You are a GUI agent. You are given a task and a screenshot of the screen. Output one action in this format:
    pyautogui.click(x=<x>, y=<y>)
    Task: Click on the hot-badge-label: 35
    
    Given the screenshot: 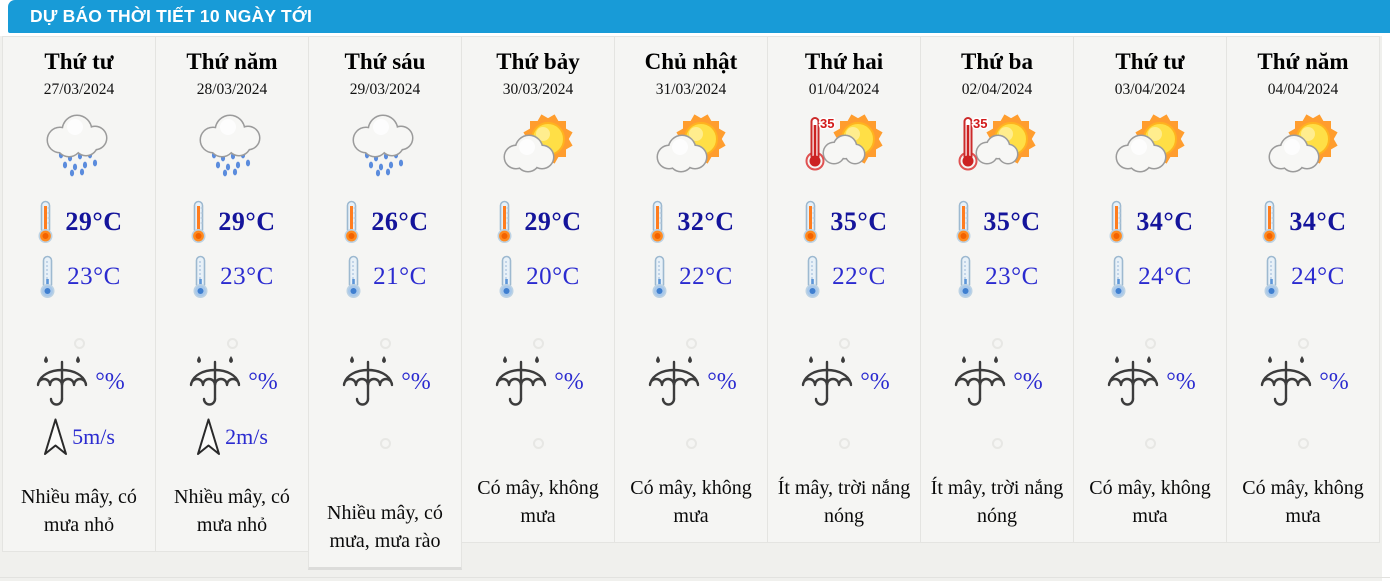 What is the action you would take?
    pyautogui.click(x=980, y=123)
    